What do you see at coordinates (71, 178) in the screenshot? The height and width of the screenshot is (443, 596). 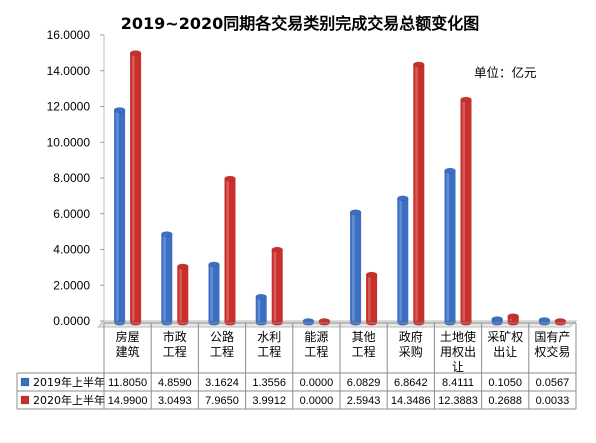 I see `y-tick-label: 8.0000` at bounding box center [71, 178].